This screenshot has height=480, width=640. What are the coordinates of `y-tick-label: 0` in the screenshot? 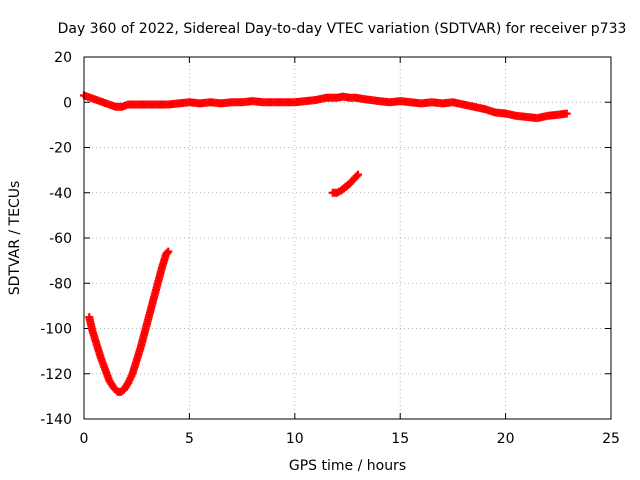 It's located at (67, 103).